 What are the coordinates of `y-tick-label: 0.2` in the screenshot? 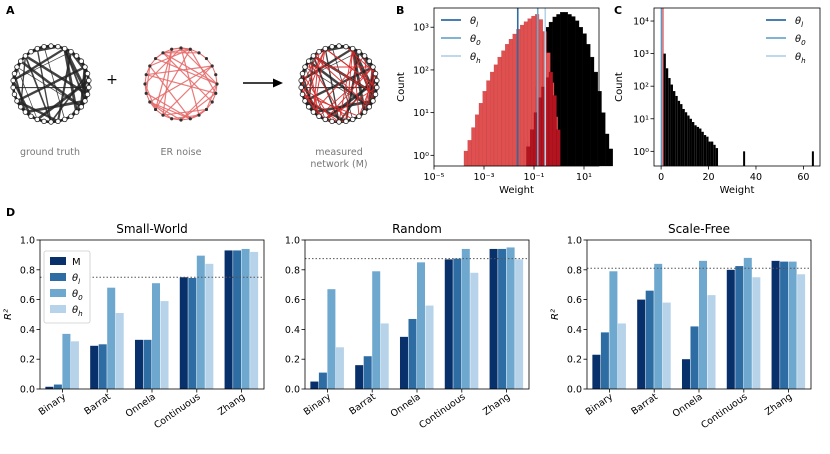 It's located at (292, 360).